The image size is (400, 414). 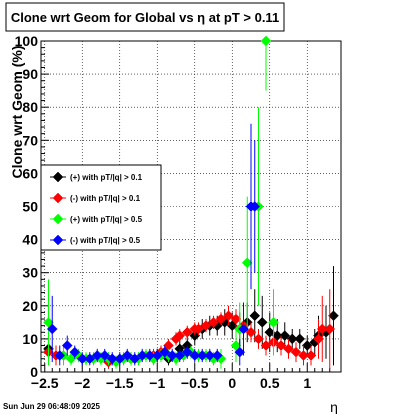 What do you see at coordinates (105, 240) in the screenshot?
I see `legend-label: (-) with pT/|q| > 0.5` at bounding box center [105, 240].